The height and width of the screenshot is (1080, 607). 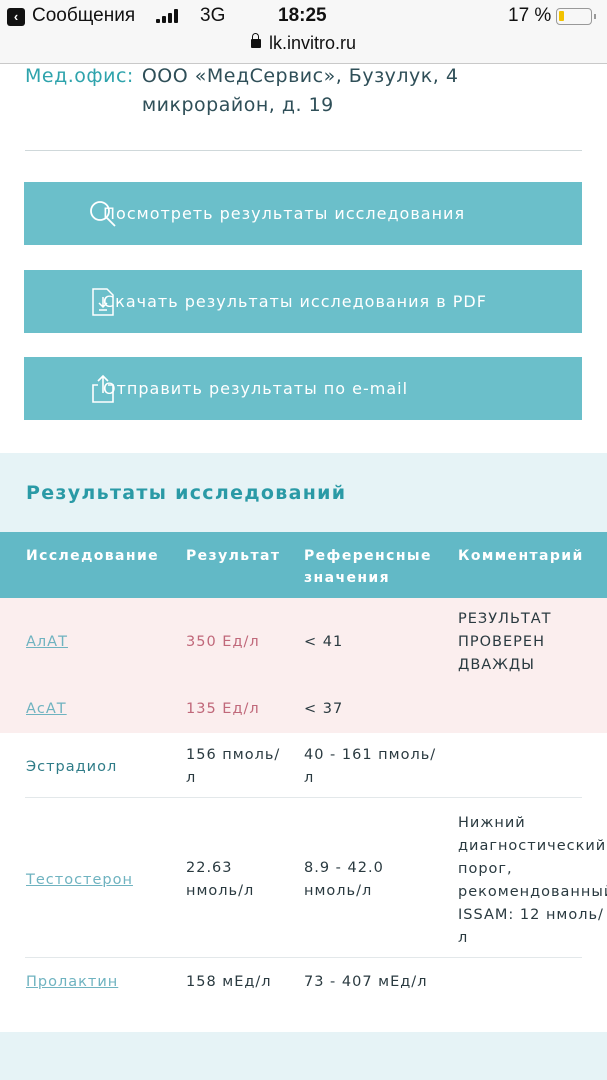 I want to click on result-line: л, so click(x=191, y=778).